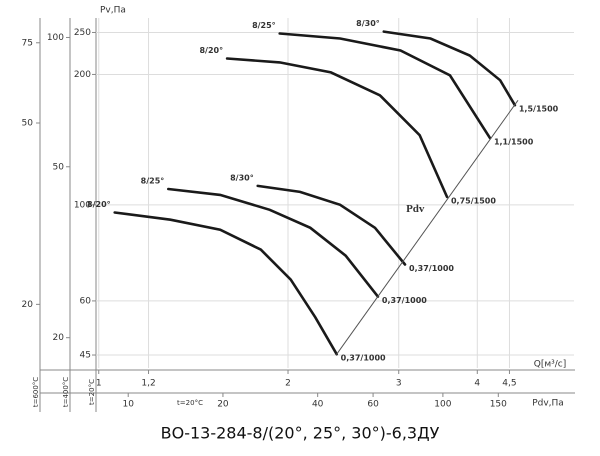 The height and width of the screenshot is (456, 600). I want to click on y-axis-label: Pv,Па, so click(113, 11).